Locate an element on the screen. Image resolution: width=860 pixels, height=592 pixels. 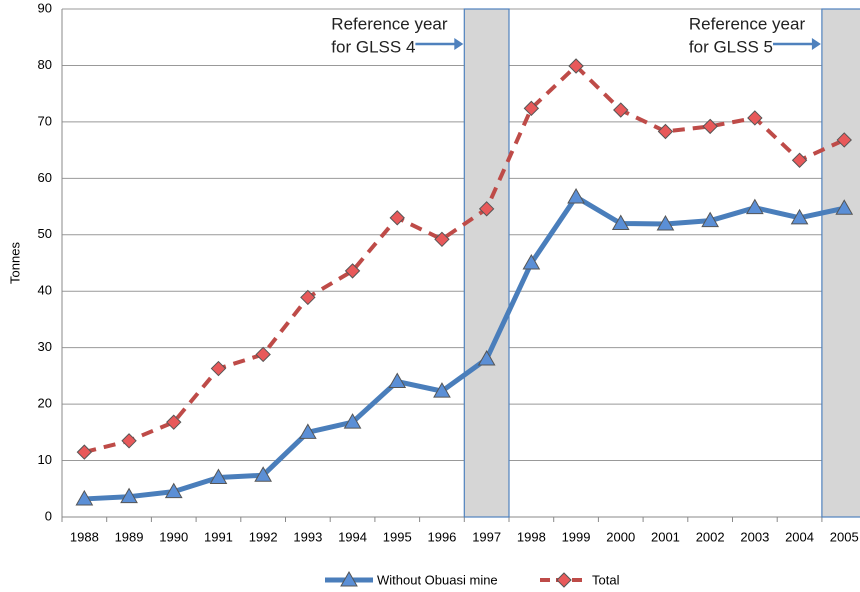
y-tick-label: 50 is located at coordinates (45, 233).